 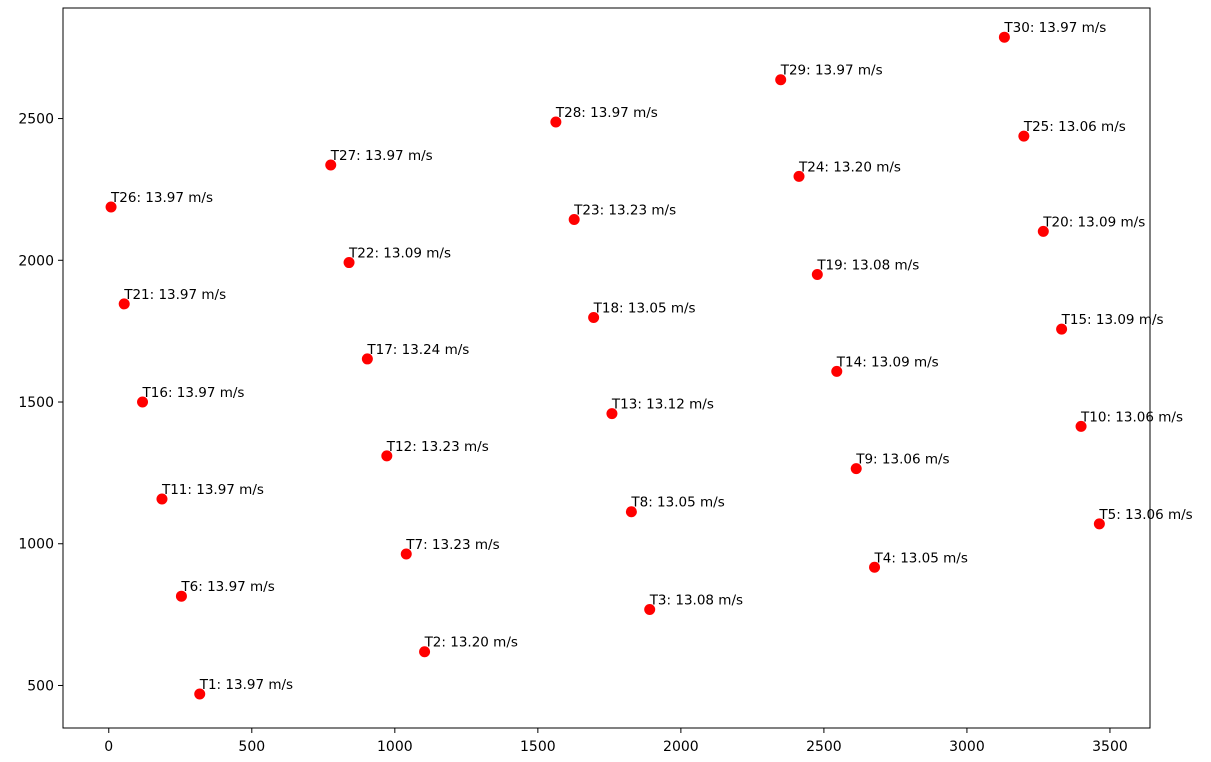 What do you see at coordinates (538, 747) in the screenshot?
I see `x-tick-label: 1500` at bounding box center [538, 747].